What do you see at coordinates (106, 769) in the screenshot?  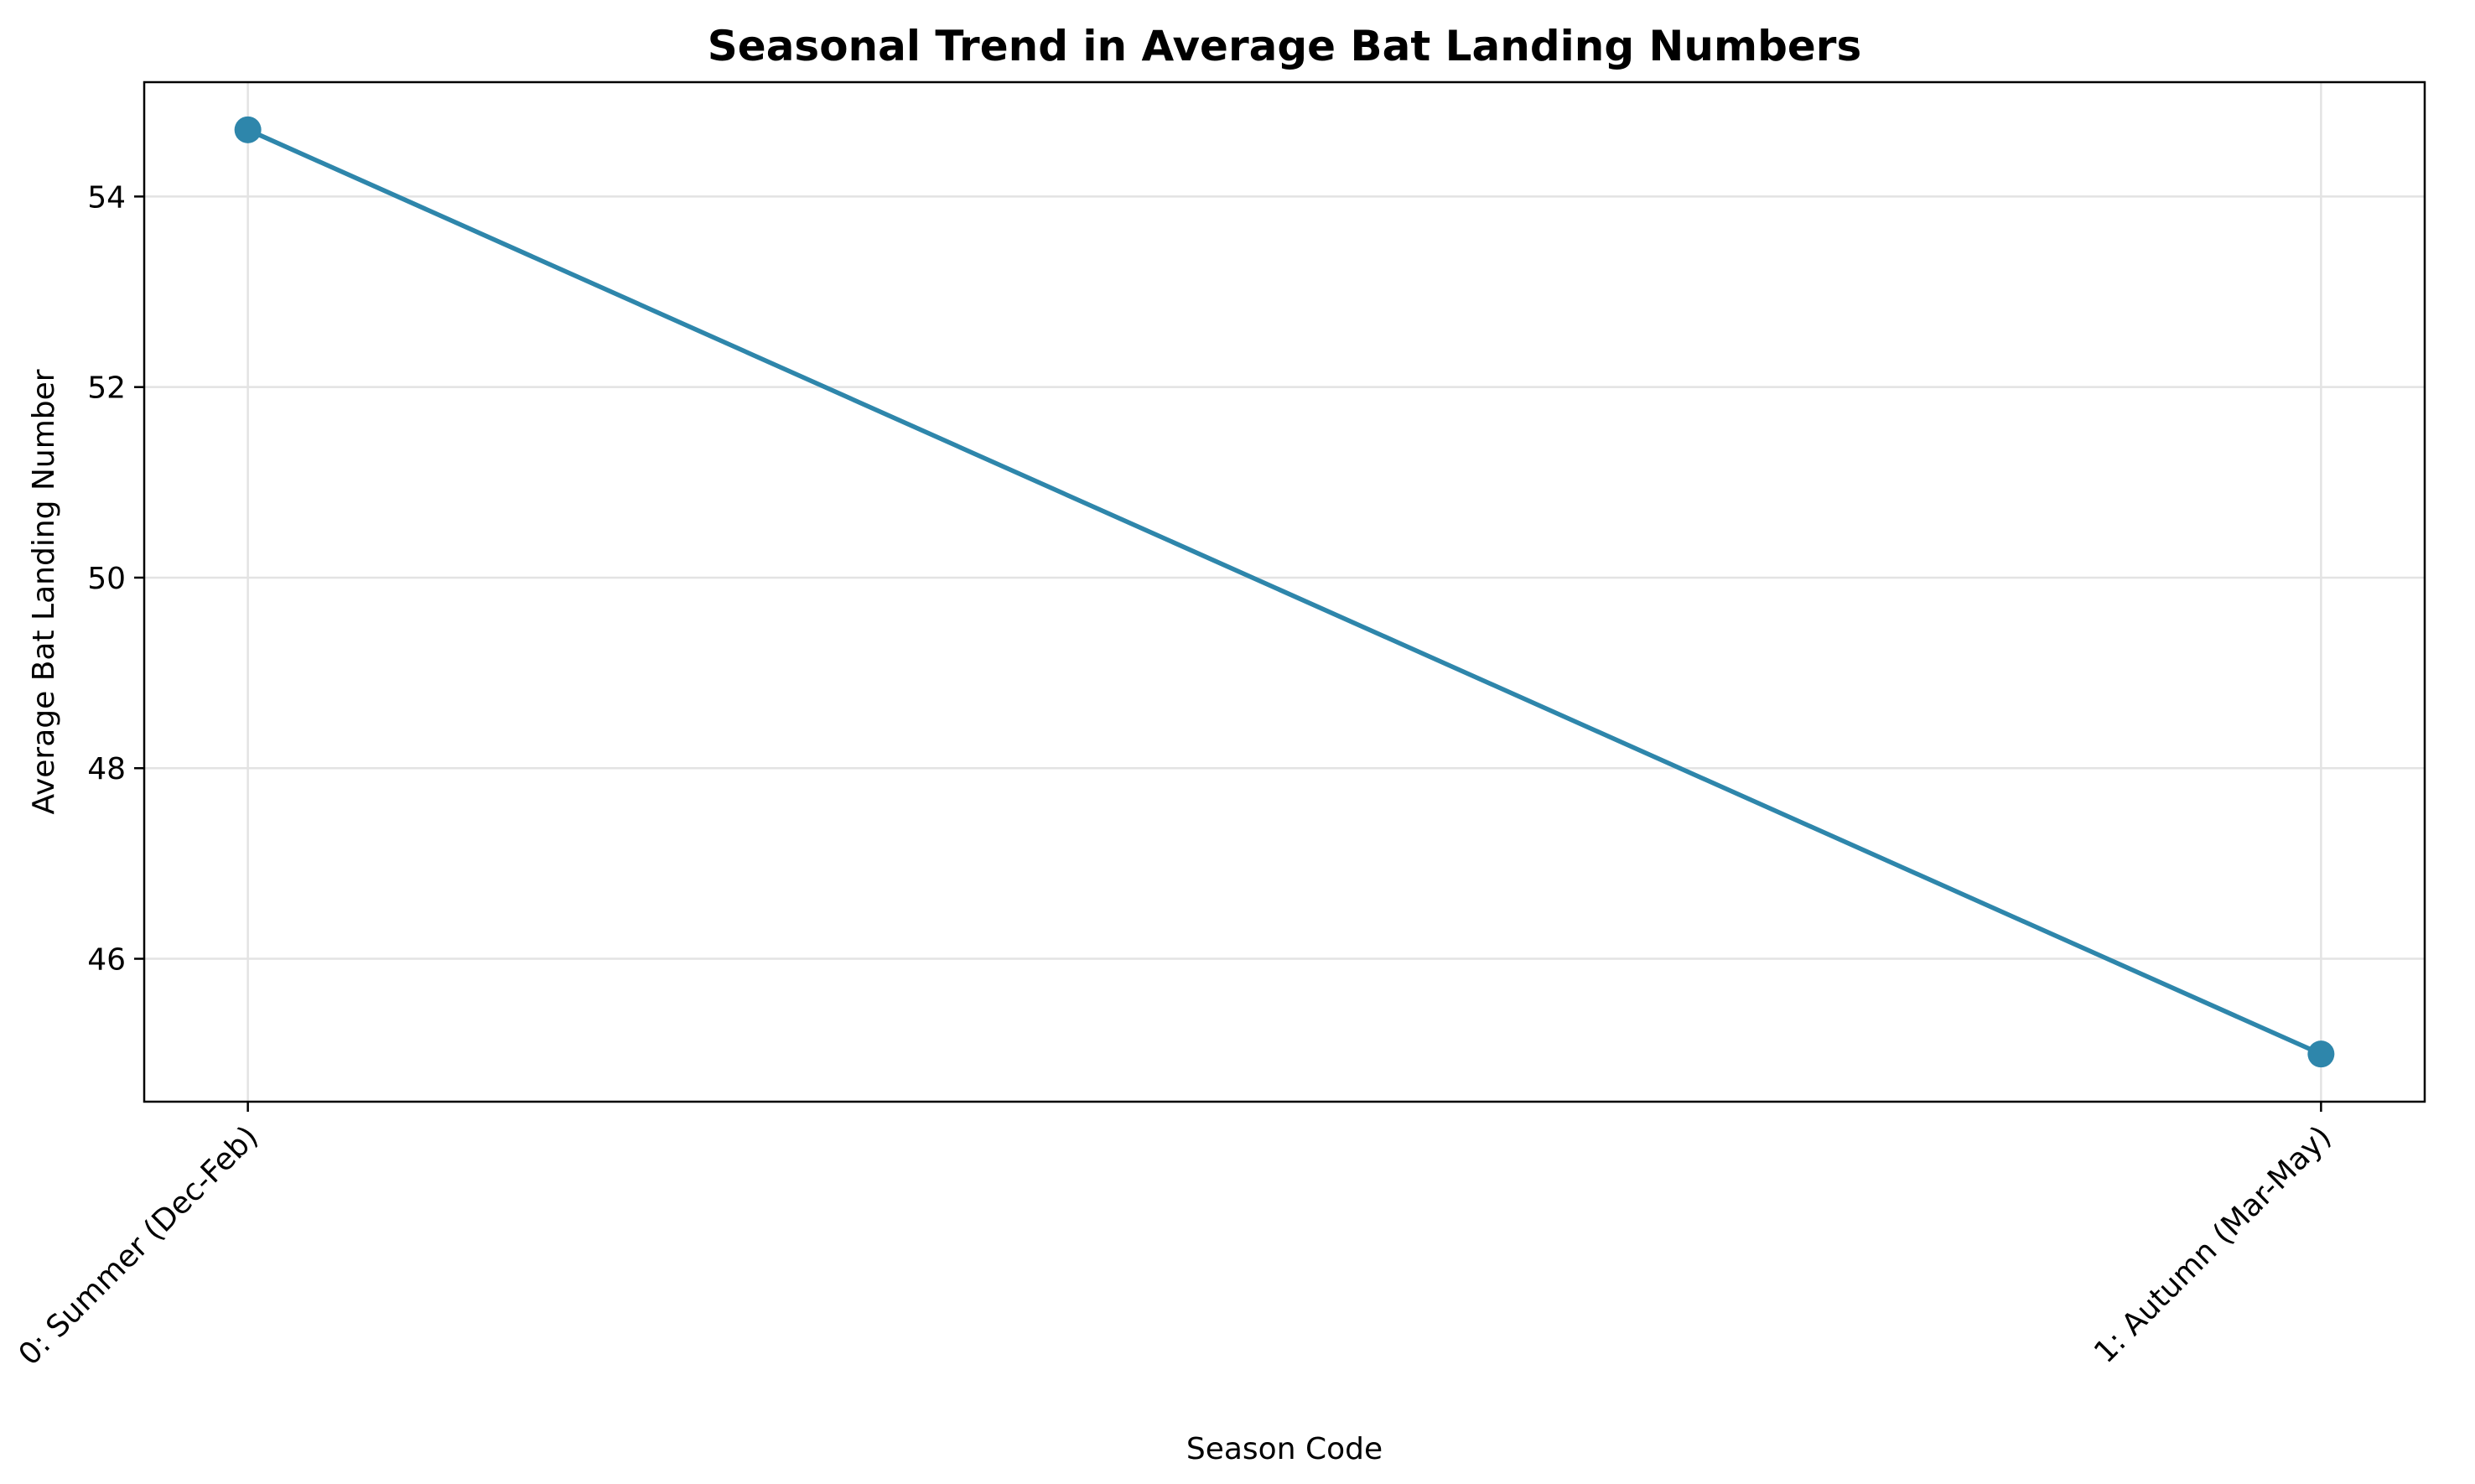 I see `y-tick-label: 48` at bounding box center [106, 769].